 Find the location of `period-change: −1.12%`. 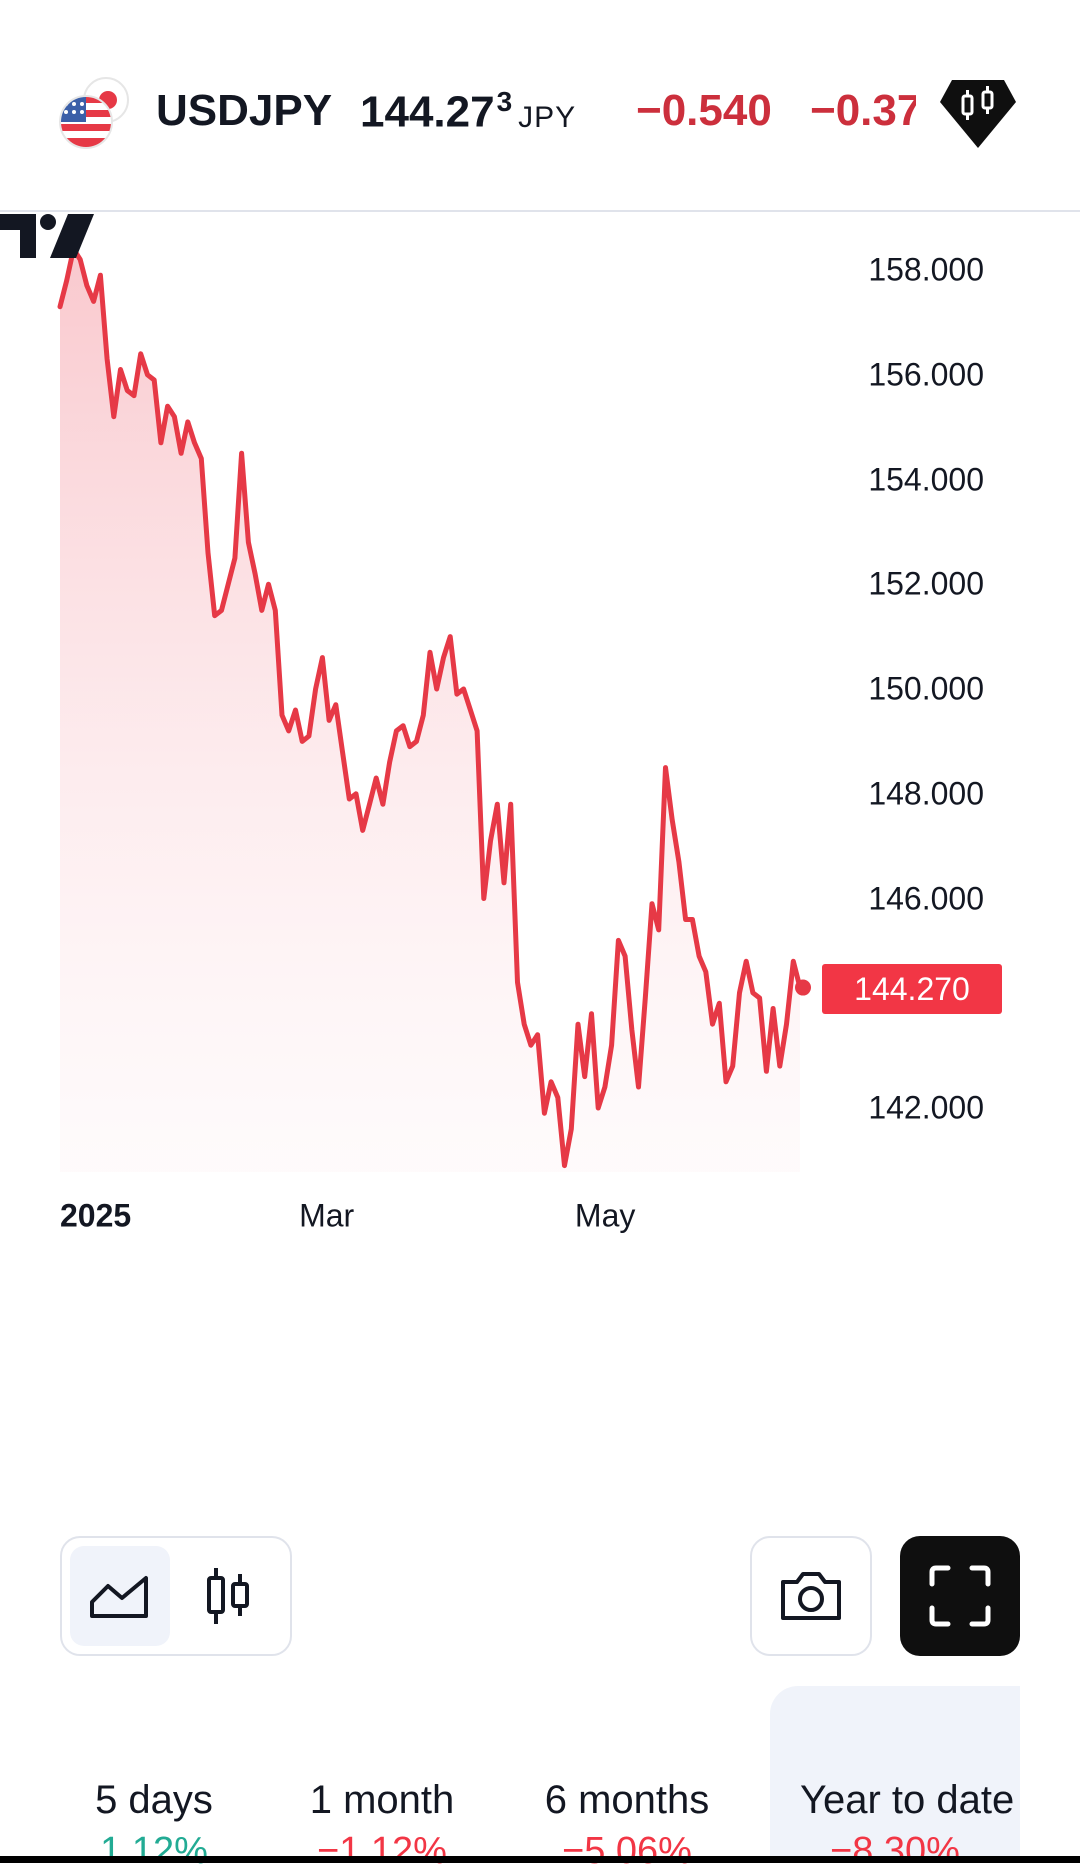

period-change: −1.12% is located at coordinates (382, 1851).